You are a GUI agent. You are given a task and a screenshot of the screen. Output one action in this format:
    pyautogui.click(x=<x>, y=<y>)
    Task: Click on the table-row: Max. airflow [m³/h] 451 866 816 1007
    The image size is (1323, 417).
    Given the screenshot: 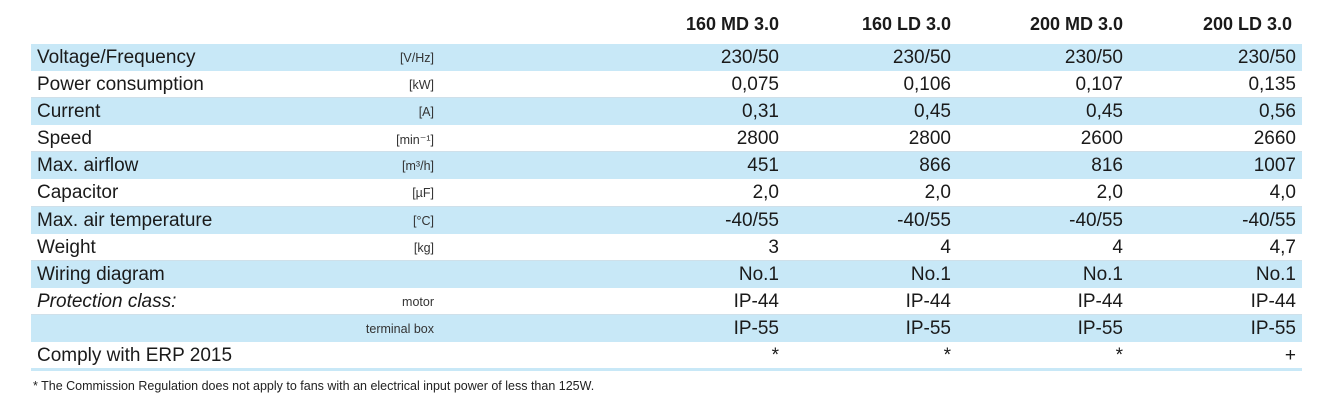 What is the action you would take?
    pyautogui.click(x=666, y=166)
    